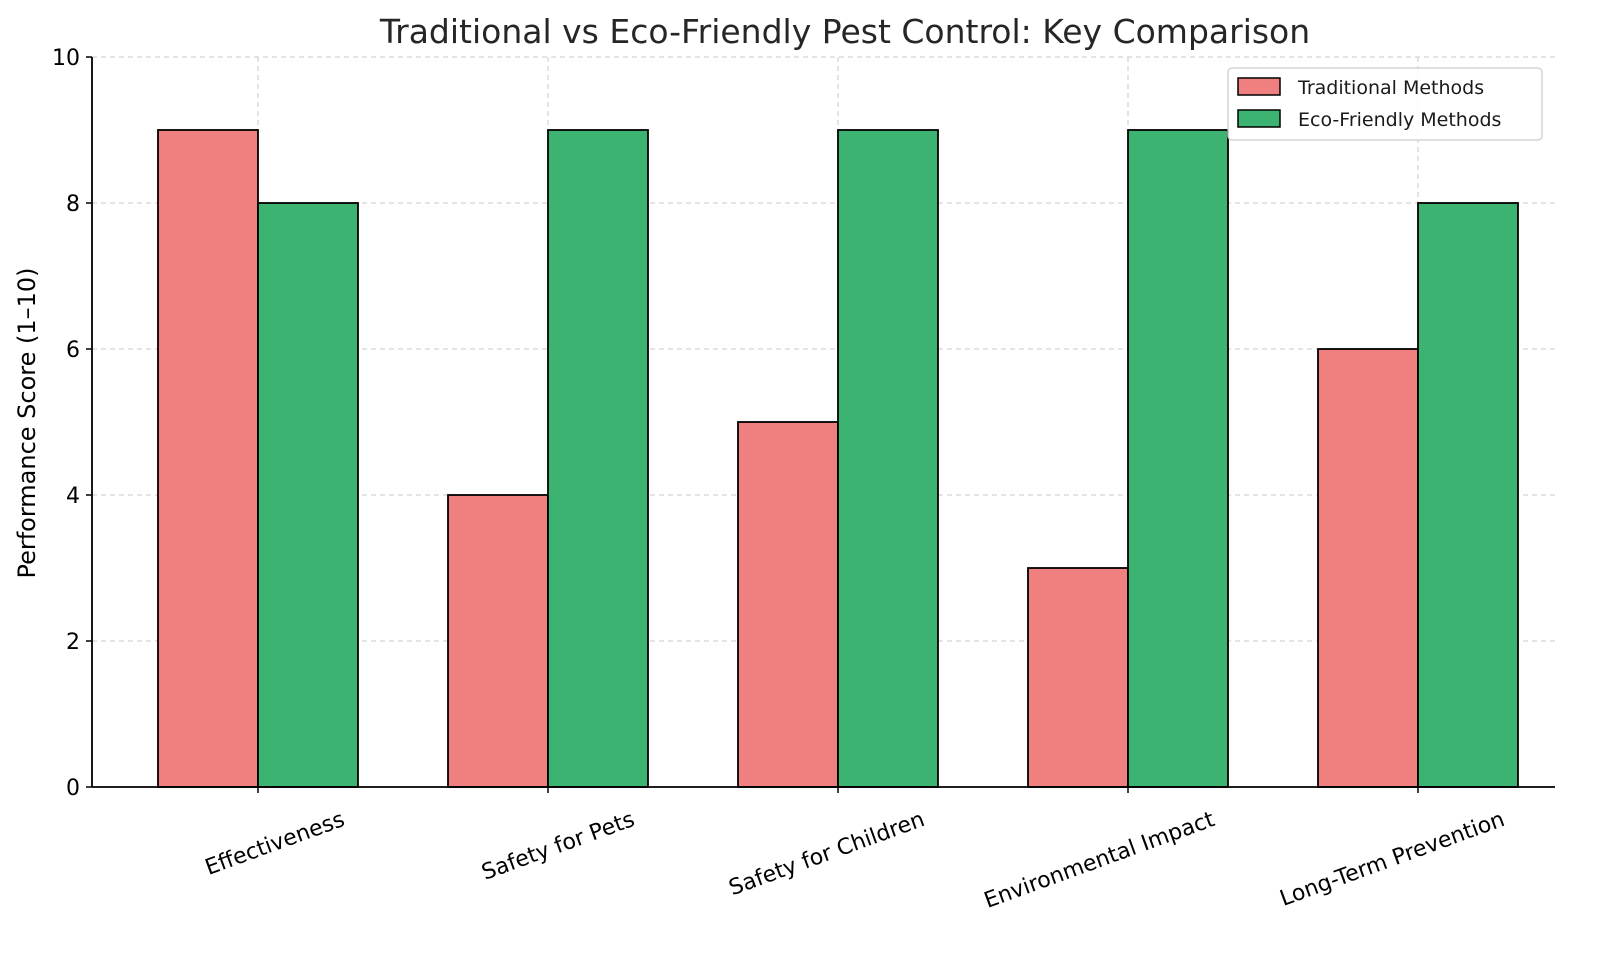  Describe the element at coordinates (1099, 860) in the screenshot. I see `x-tick-label: Environmental Impact` at that location.